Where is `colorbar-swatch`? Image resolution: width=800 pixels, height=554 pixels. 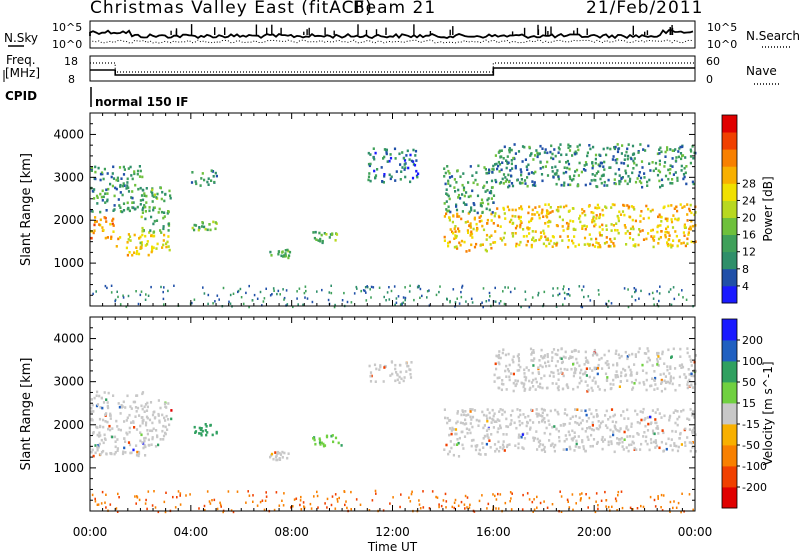 colorbar-swatch is located at coordinates (729, 124).